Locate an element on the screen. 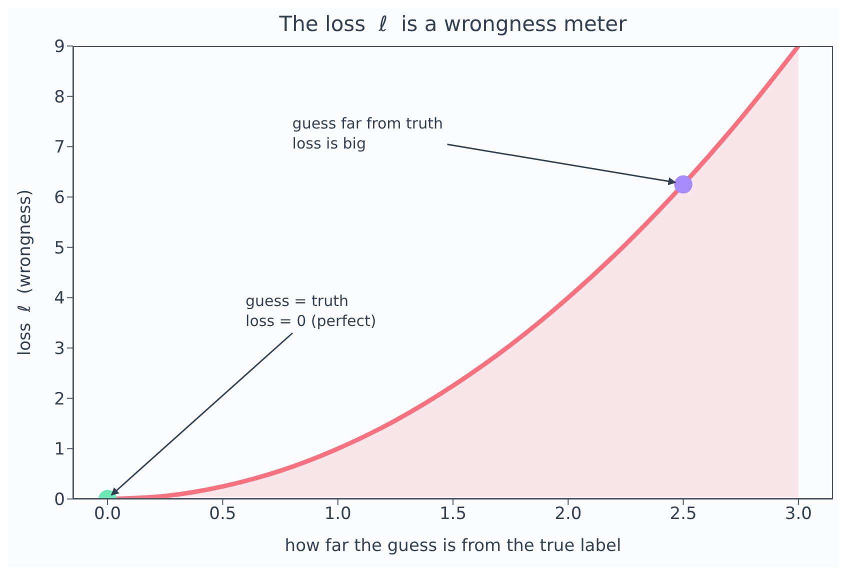 This screenshot has width=846, height=575. x-tick-label: 1.0 is located at coordinates (338, 514).